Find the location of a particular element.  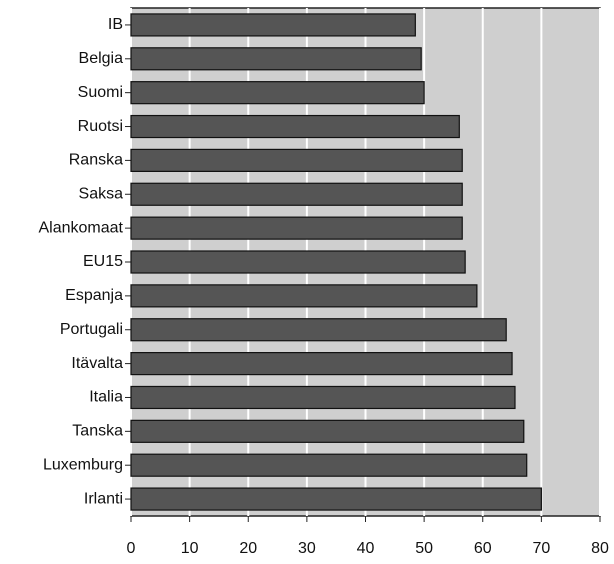

x-tick-label: 0 is located at coordinates (131, 548).